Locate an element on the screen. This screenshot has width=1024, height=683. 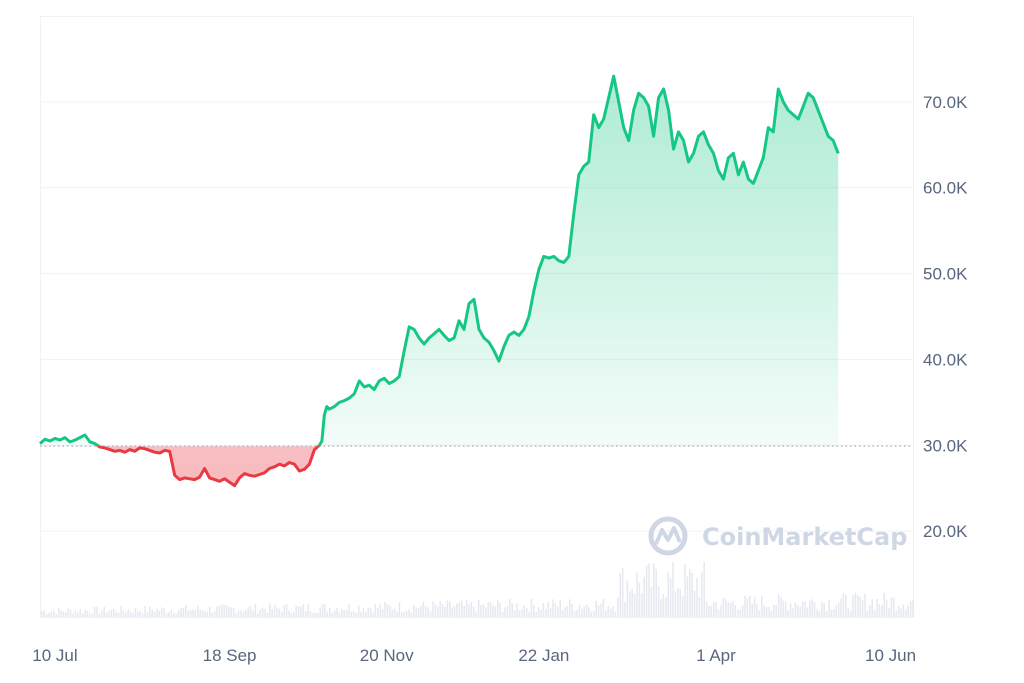
x-tick-label: 18 Sep is located at coordinates (230, 655).